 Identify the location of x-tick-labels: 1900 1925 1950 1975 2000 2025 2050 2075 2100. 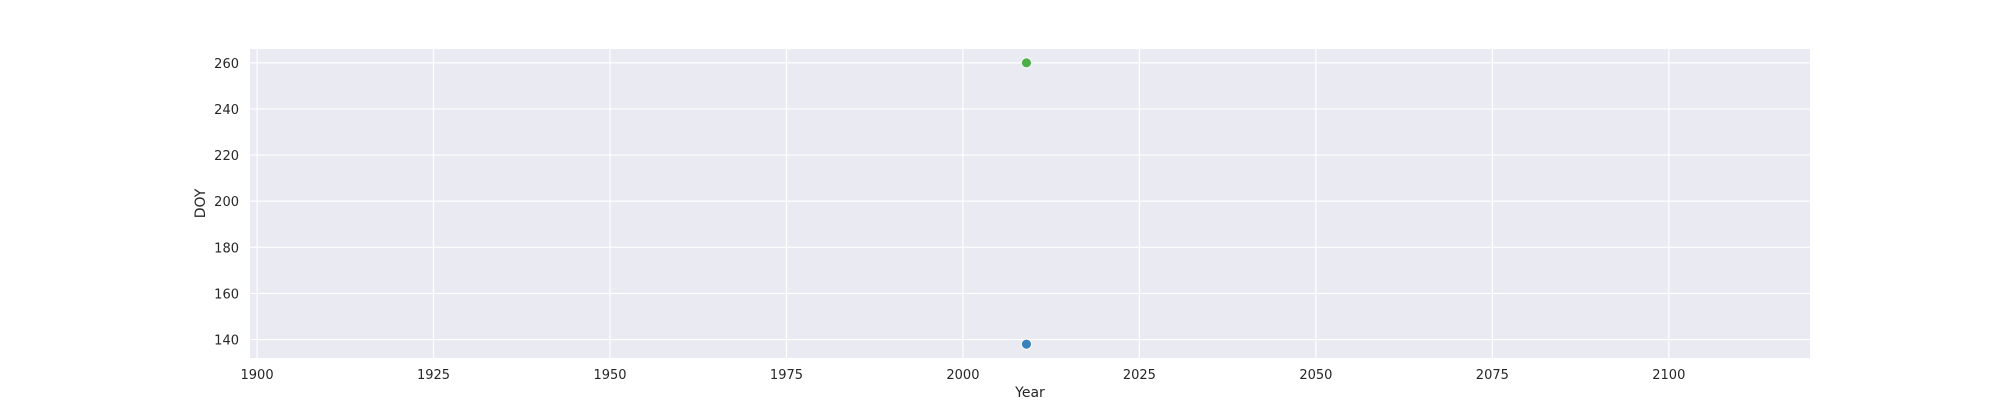
(963, 375).